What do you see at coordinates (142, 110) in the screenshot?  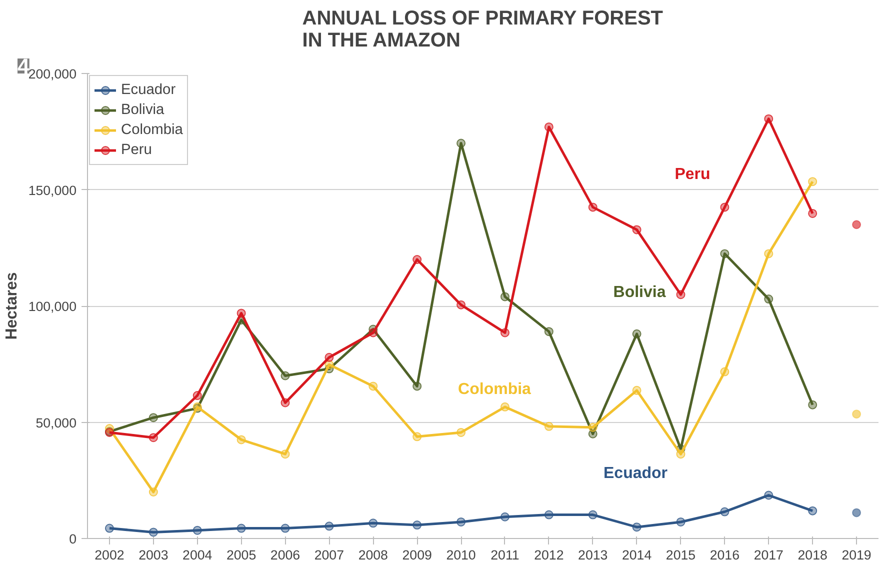 I see `legend-label: Bolivia` at bounding box center [142, 110].